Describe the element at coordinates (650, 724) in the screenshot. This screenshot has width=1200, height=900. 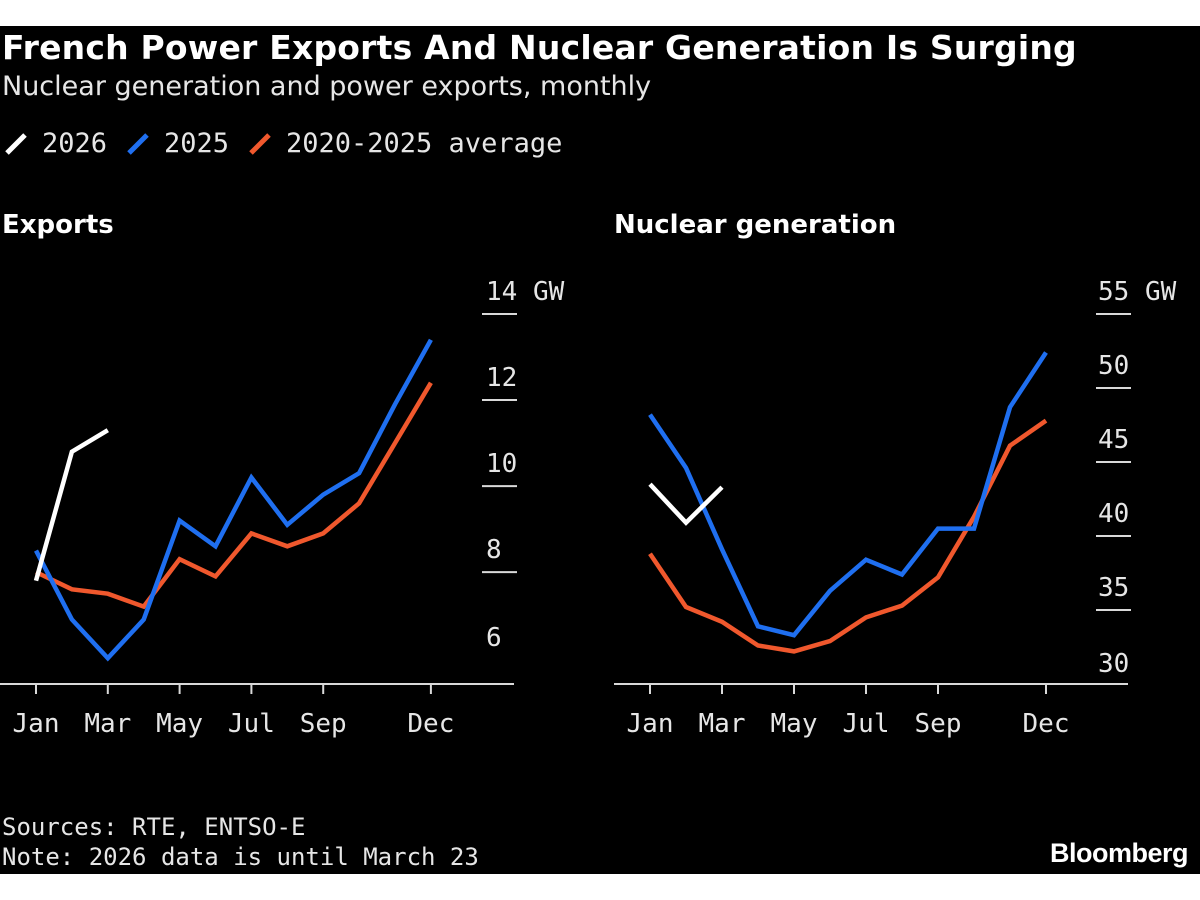
I see `nuclear-xtick-label: Jan` at that location.